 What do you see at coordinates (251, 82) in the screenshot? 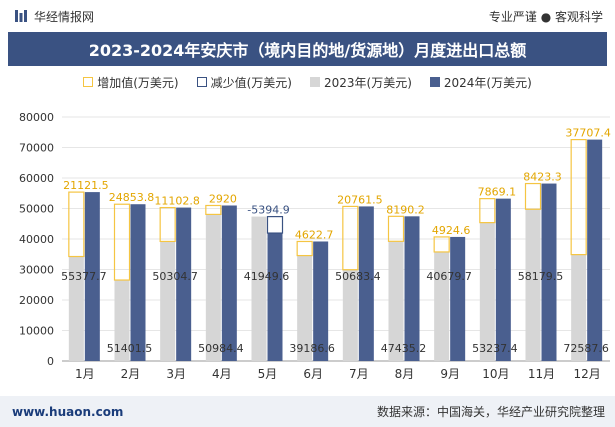
I see `legend-label-decrease: 减少值(万美元)` at bounding box center [251, 82].